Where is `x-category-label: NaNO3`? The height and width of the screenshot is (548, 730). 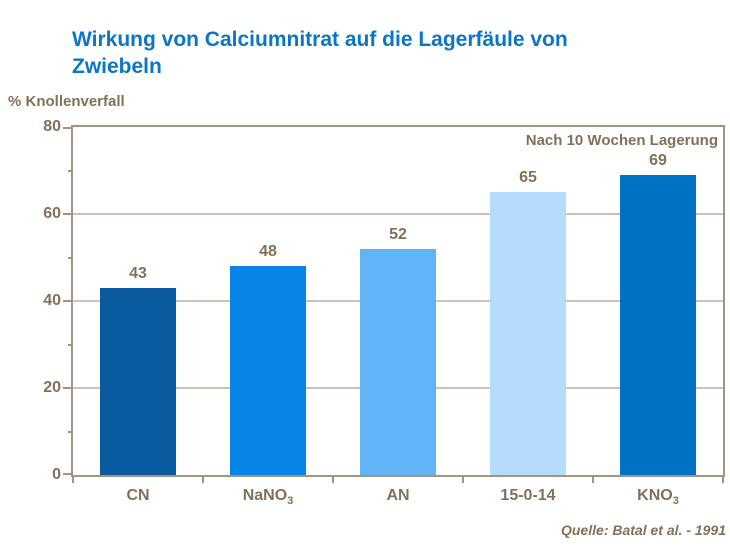 x-category-label: NaNO3 is located at coordinates (268, 497).